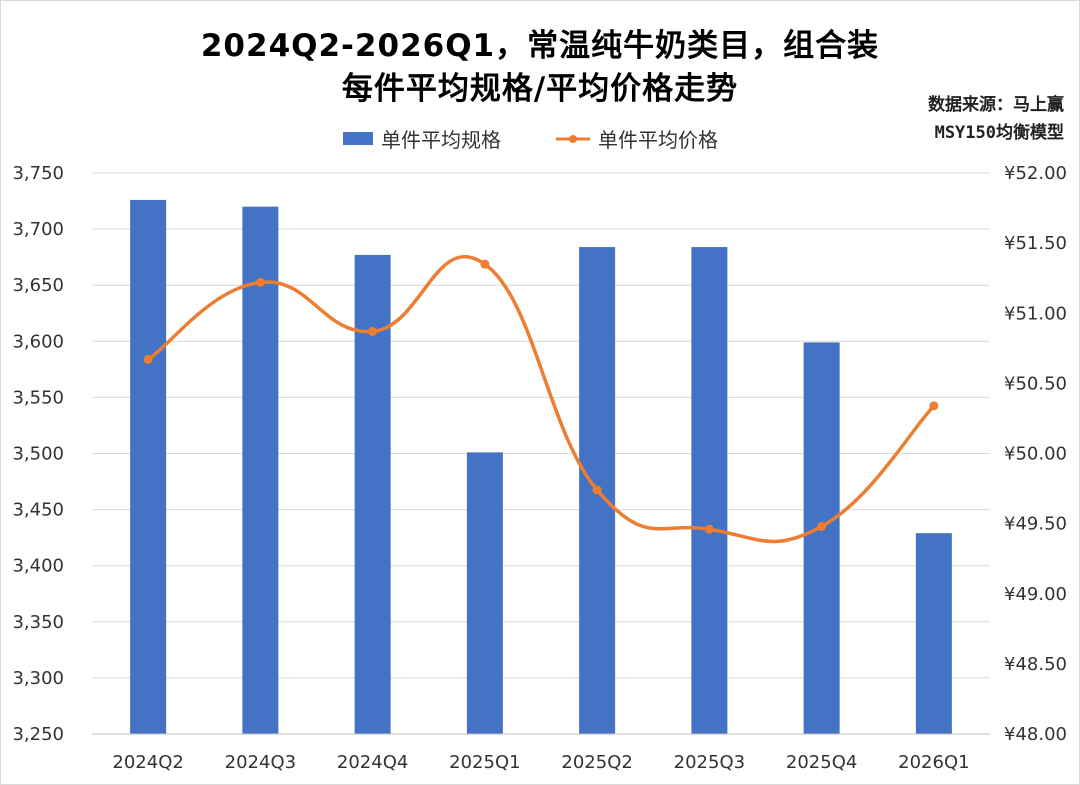  I want to click on legend-bar-swatch, so click(358, 138).